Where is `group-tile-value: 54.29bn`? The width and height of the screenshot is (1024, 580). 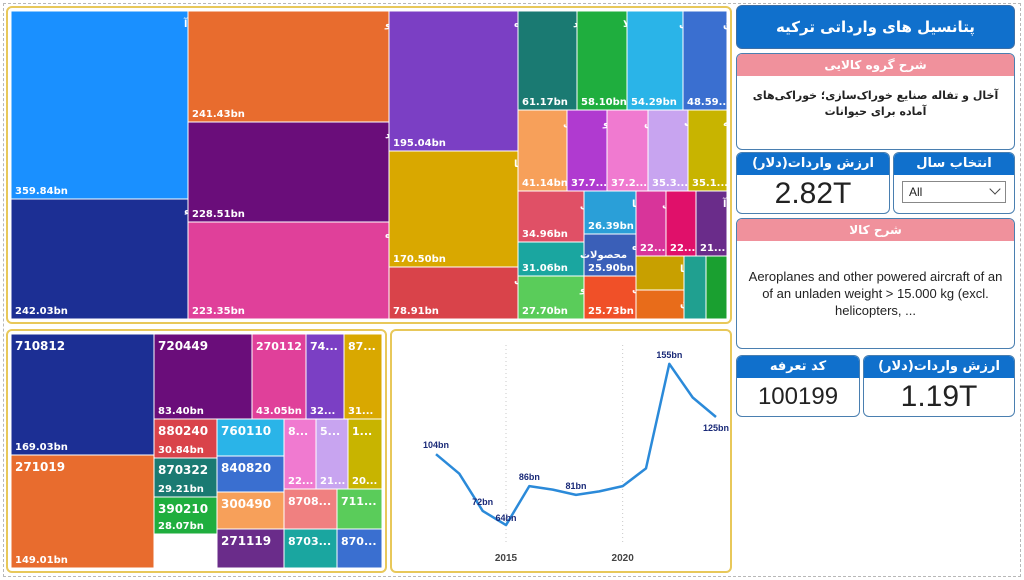
group-tile-value: 54.29bn is located at coordinates (654, 102).